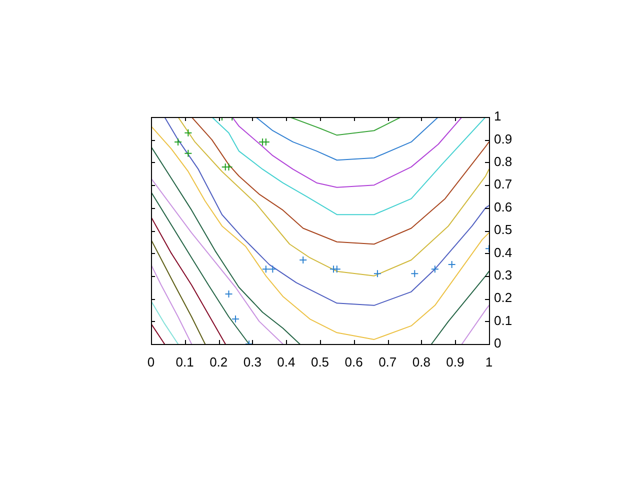 This screenshot has width=640, height=480. What do you see at coordinates (353, 362) in the screenshot?
I see `x-tick-label: 0.6` at bounding box center [353, 362].